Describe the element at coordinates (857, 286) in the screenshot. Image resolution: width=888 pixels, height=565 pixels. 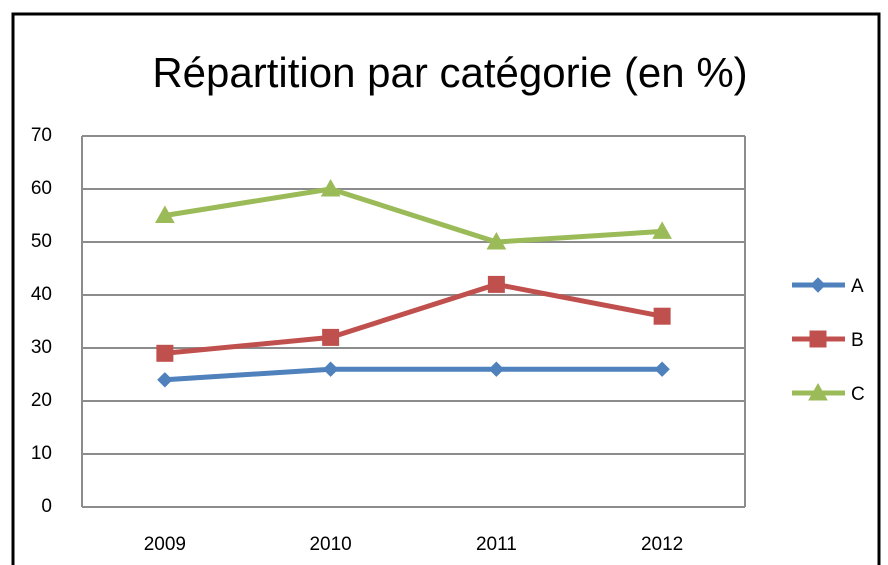
I see `legend-label: A` at that location.